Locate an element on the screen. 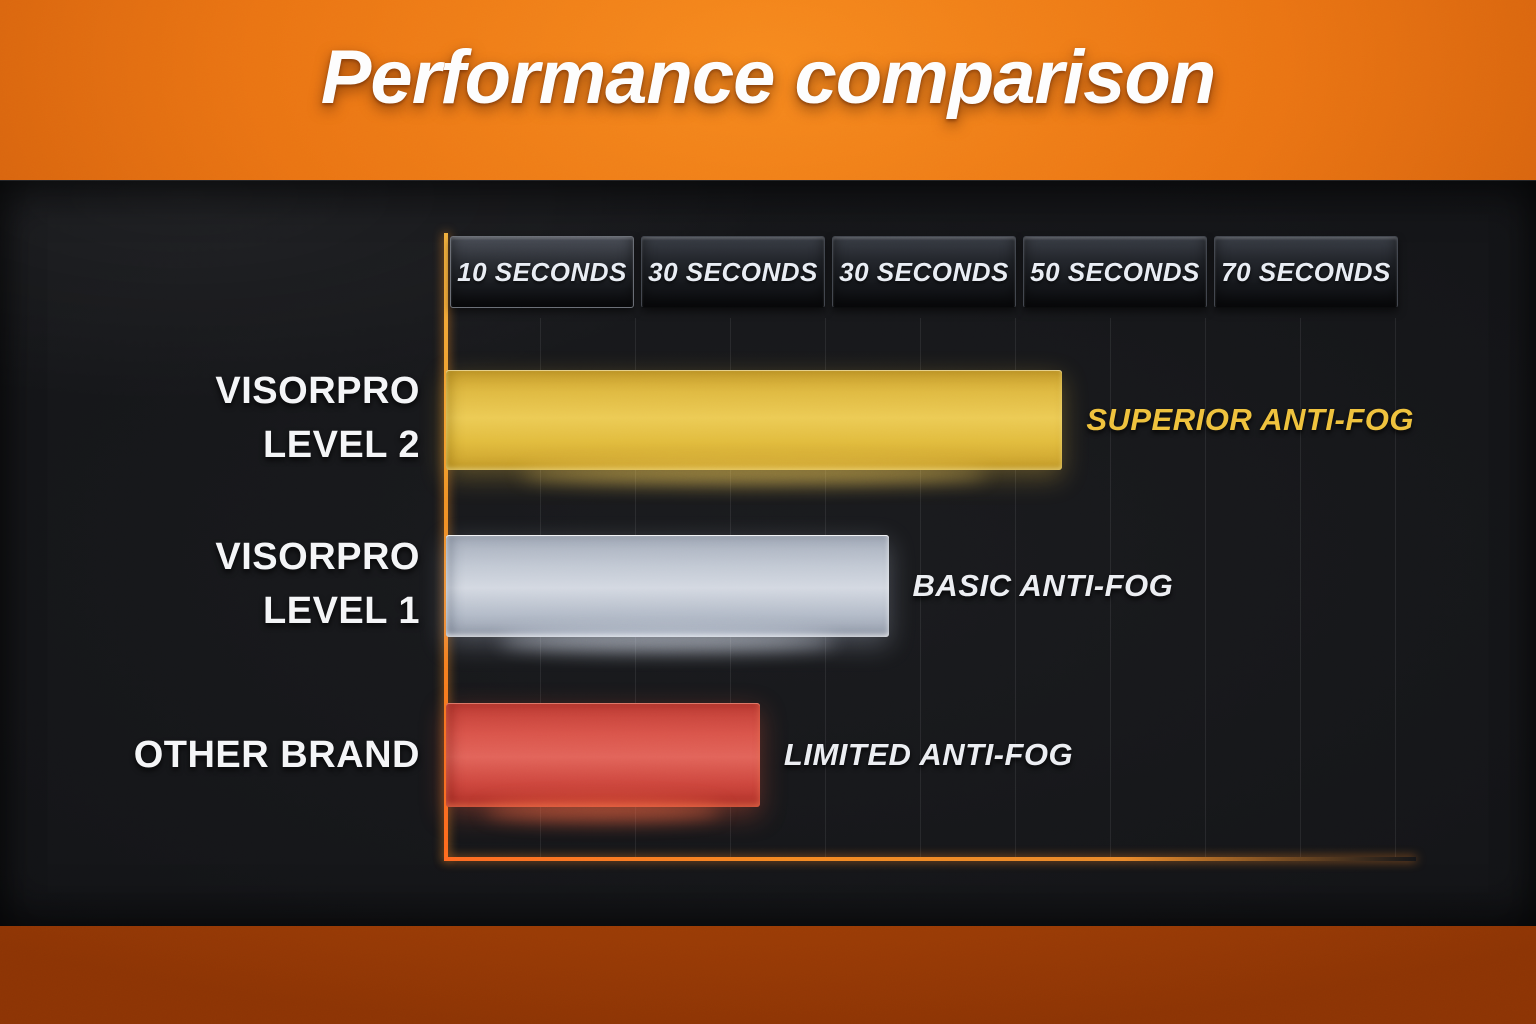 The height and width of the screenshot is (1024, 1536). x-axis-tick-2: 30 SECONDS is located at coordinates (733, 272).